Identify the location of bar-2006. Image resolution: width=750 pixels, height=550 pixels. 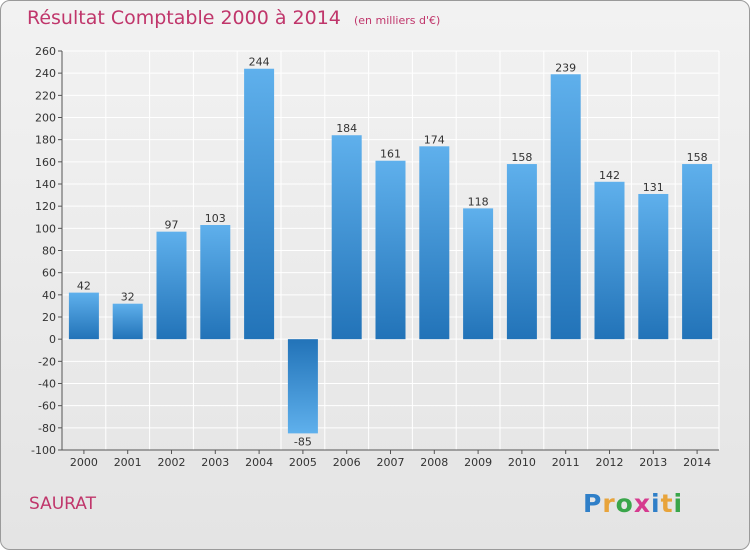
(346, 237).